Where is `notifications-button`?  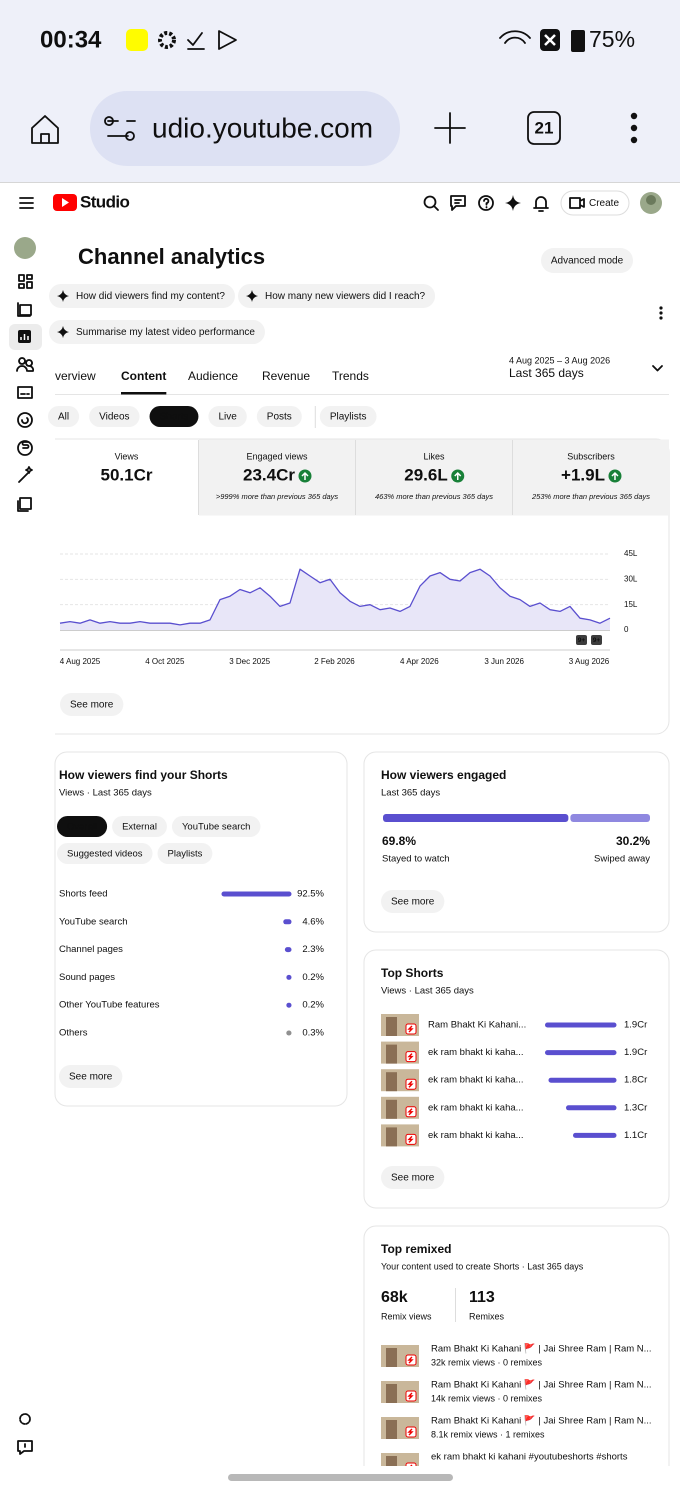
notifications-button is located at coordinates (541, 204).